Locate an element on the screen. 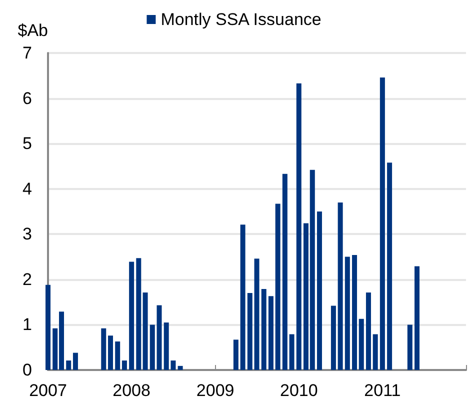 This screenshot has height=412, width=469. legend-label: Montly SSA Issuance is located at coordinates (241, 19).